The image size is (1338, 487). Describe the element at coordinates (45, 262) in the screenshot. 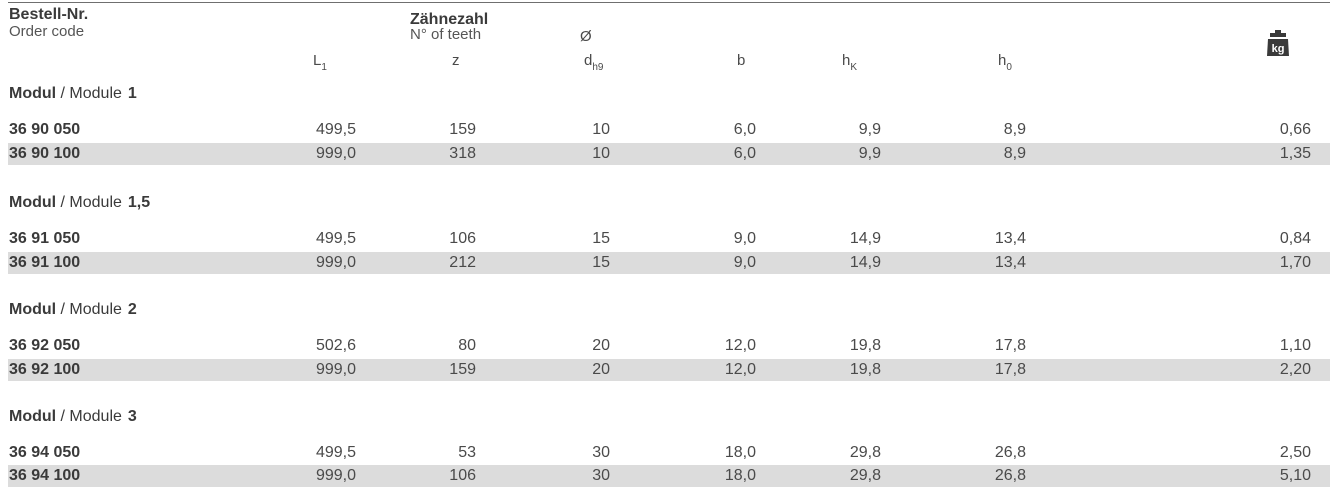

I see `order-code: 36 91 100` at that location.